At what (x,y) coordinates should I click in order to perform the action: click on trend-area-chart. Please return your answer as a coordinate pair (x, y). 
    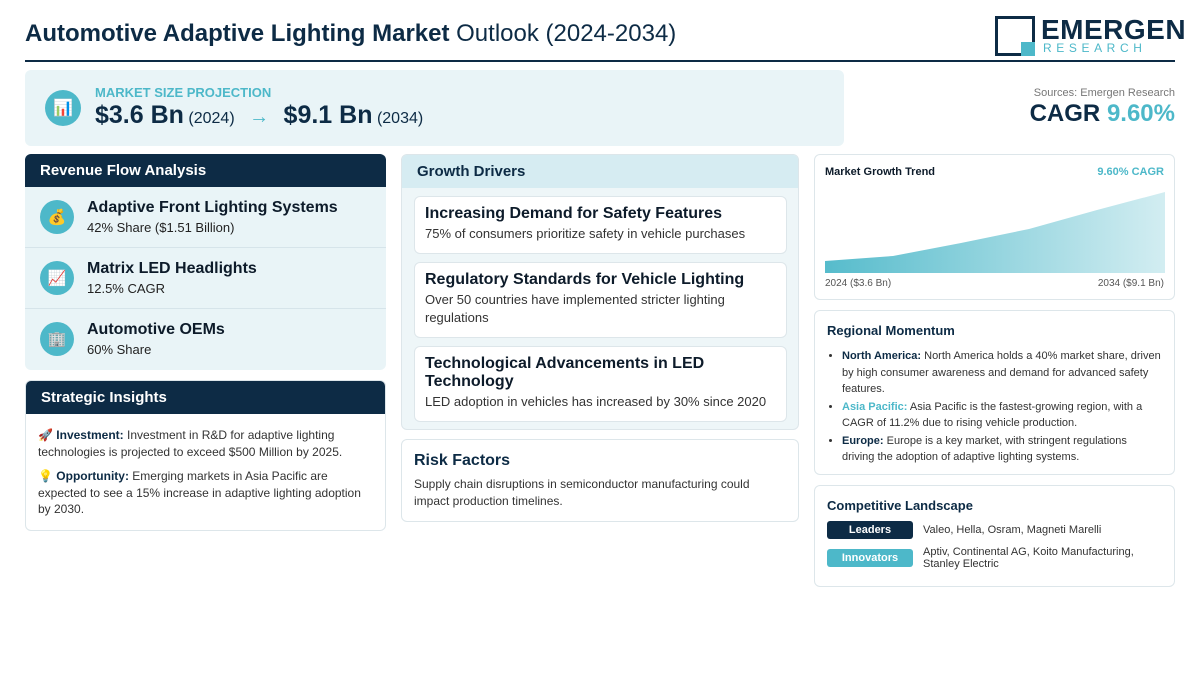
    Looking at the image, I should click on (995, 232).